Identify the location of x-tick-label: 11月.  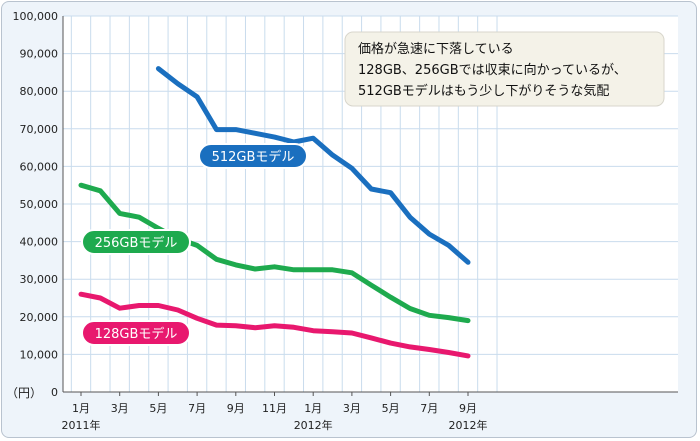
(274, 408).